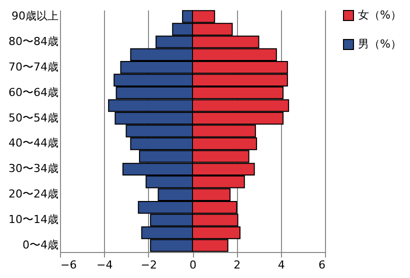  Describe the element at coordinates (33, 169) in the screenshot. I see `y-tick-label: 30〜34歳` at that location.